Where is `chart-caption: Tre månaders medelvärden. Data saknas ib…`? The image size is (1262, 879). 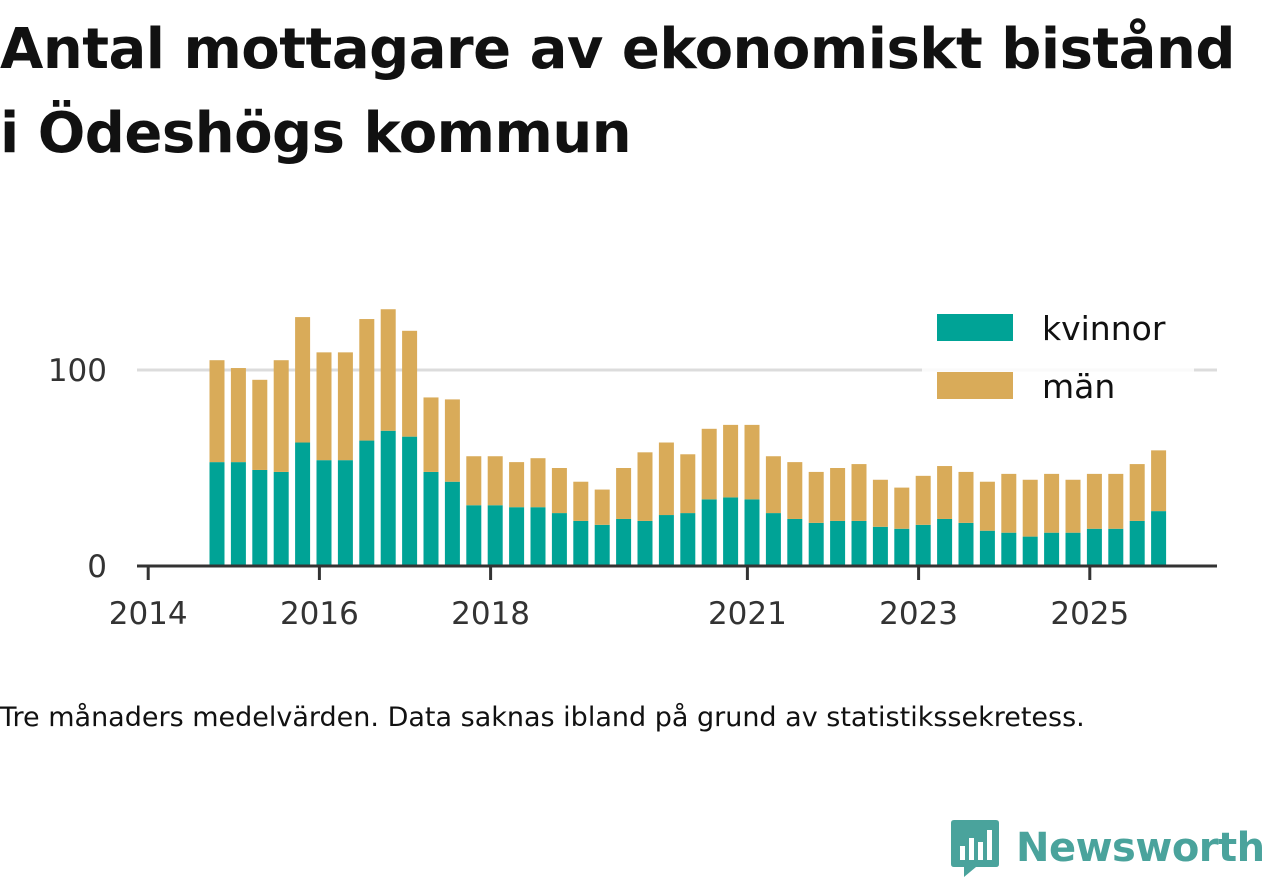 chart-caption: Tre månaders medelvärden. Data saknas ib… is located at coordinates (542, 717).